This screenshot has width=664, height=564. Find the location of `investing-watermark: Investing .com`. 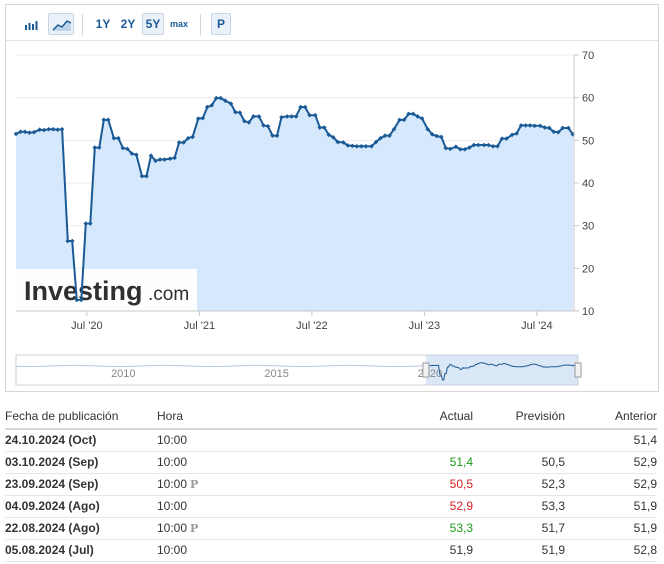

investing-watermark: Investing .com is located at coordinates (106, 290).